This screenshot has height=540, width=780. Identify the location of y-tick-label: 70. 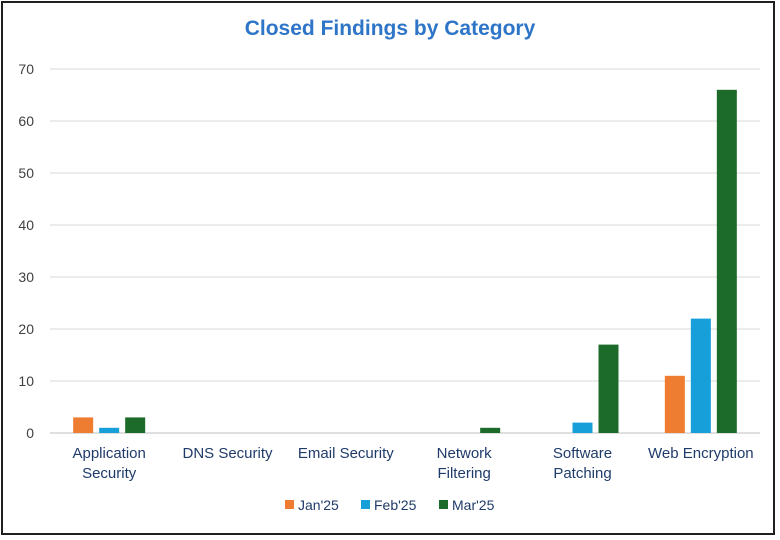
(26, 69).